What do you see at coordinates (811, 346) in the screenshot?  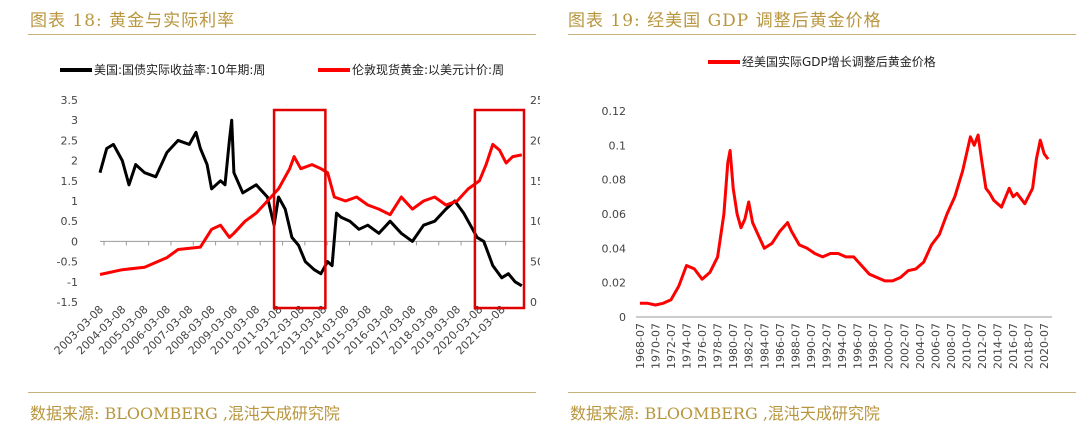 I see `x-tick-label: 1990-07` at bounding box center [811, 346].